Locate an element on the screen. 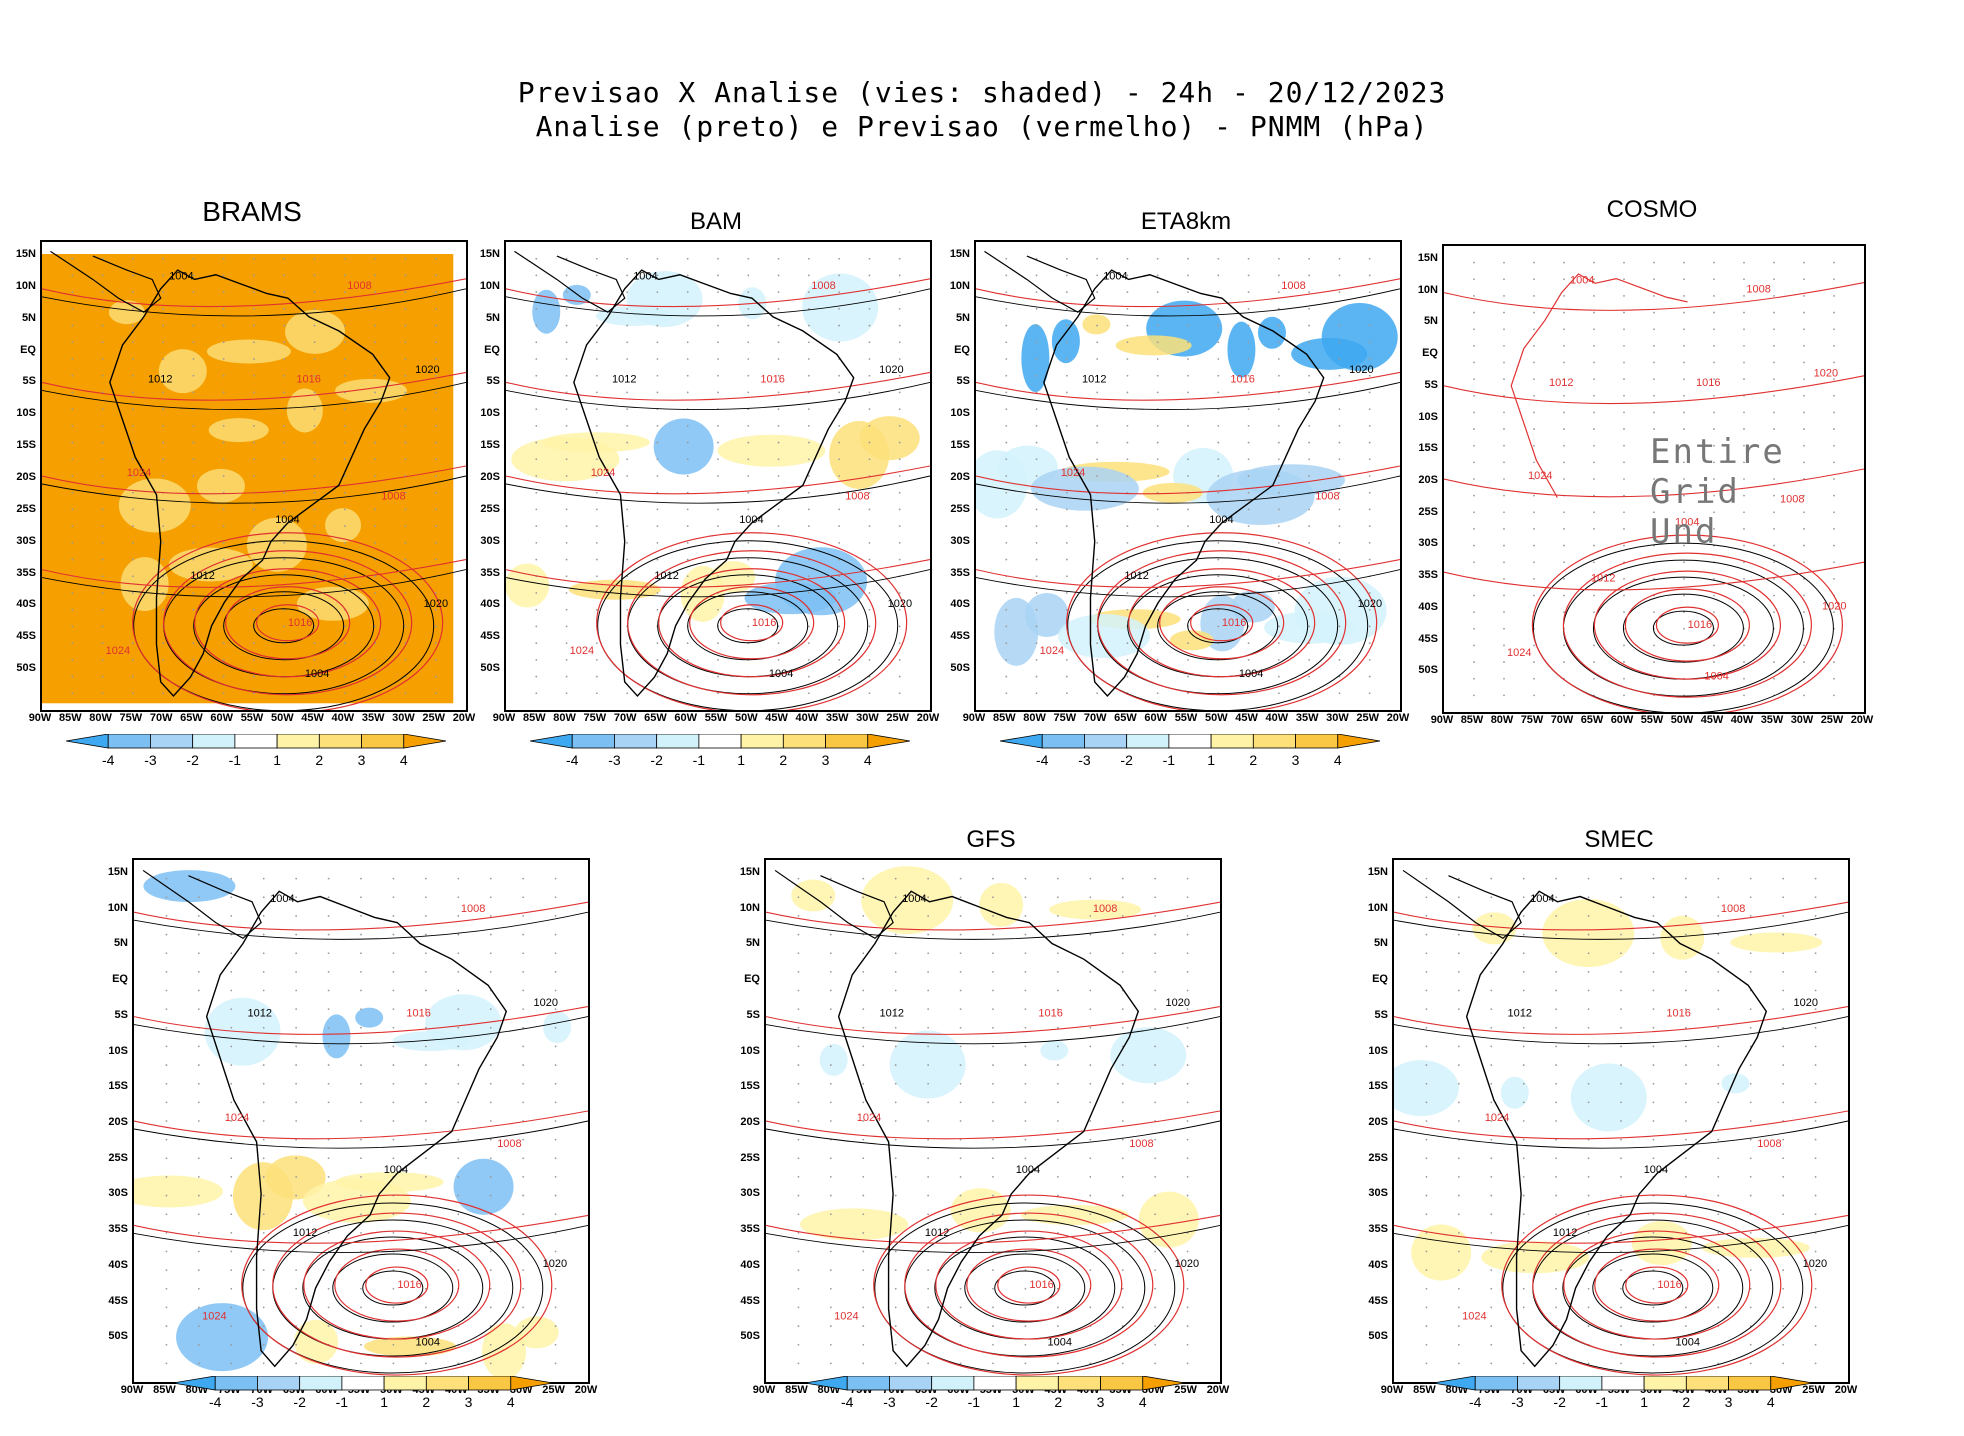  contour-label: 1020 is located at coordinates (1815, 1264).